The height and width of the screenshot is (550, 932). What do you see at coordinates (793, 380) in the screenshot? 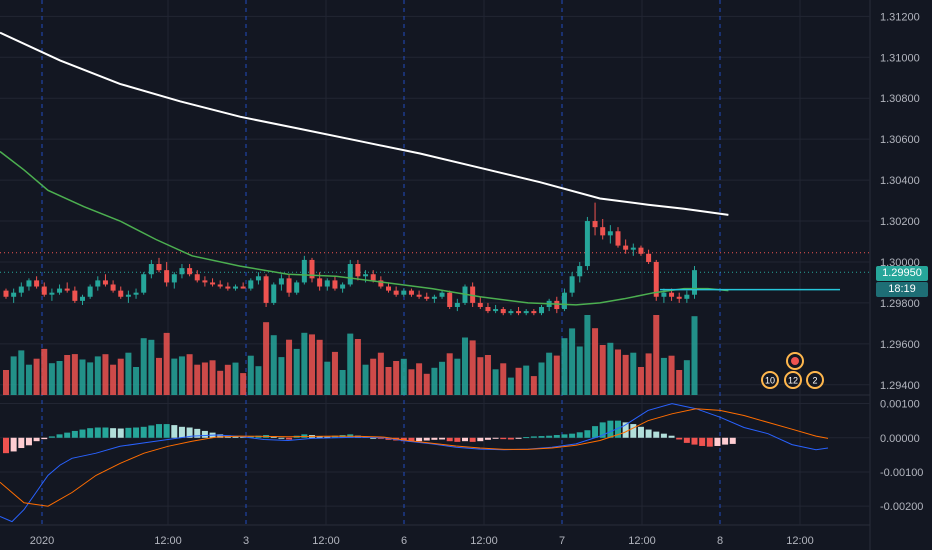
I see `event-marker` at bounding box center [793, 380].